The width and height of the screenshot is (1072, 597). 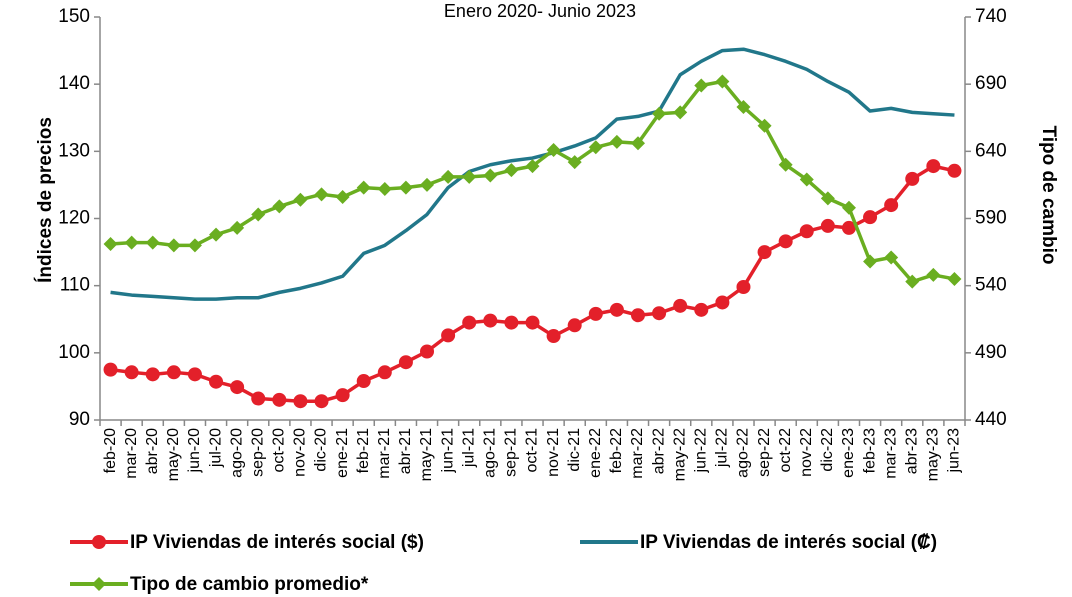 I want to click on x-tick-label: may-22, so click(x=679, y=454).